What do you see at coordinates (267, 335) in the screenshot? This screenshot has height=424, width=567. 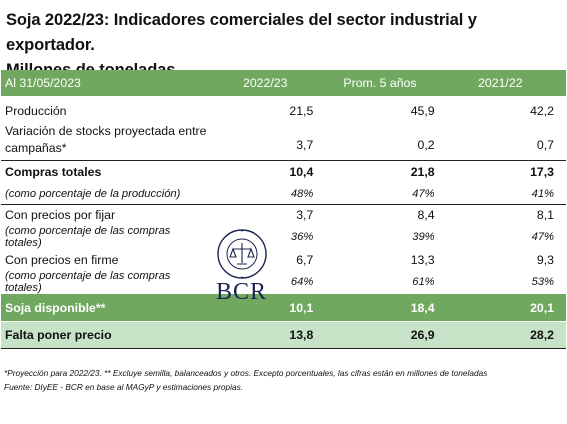 I see `cell-value: 13,8` at bounding box center [267, 335].